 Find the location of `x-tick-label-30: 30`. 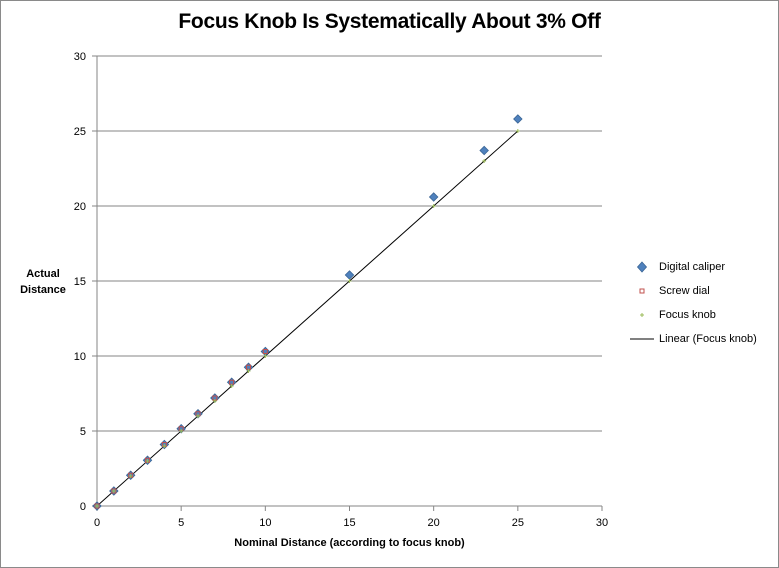

x-tick-label-30: 30 is located at coordinates (602, 523).